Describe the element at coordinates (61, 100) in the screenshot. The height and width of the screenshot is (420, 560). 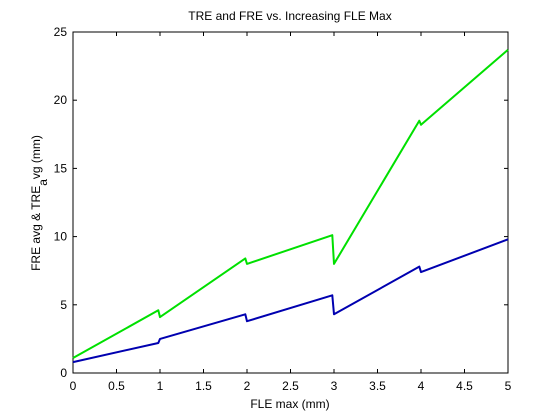
I see `y-tick-label: 20` at that location.